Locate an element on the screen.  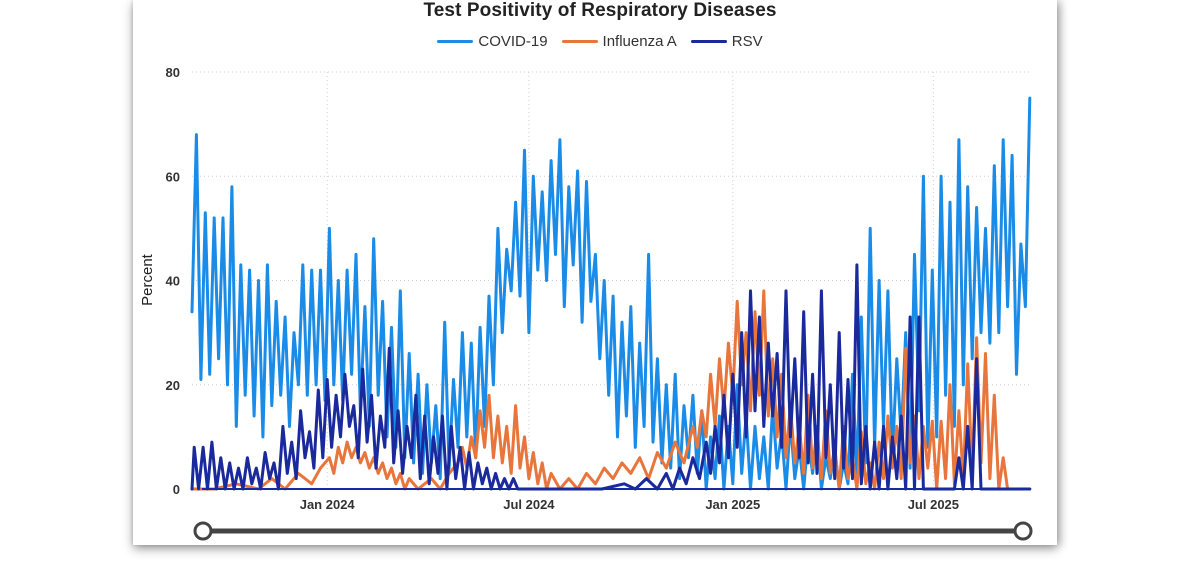
x-axis: Jan 2024 Jul 2024 Jan 2025 Jul 2025 is located at coordinates (629, 504).